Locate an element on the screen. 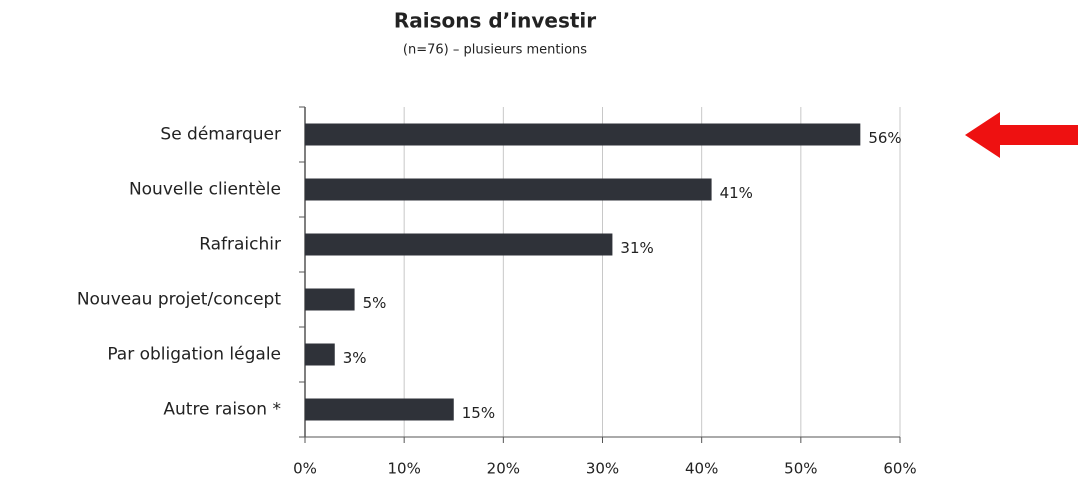  x-tick-label: 20% is located at coordinates (503, 469).